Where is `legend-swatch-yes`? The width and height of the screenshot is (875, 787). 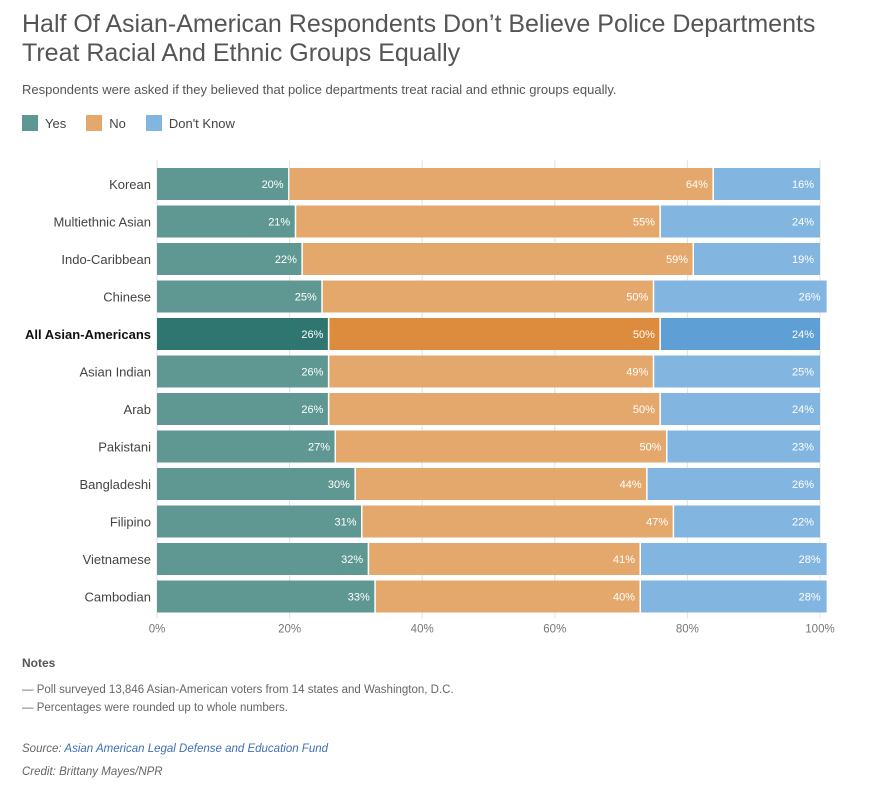
legend-swatch-yes is located at coordinates (30, 123).